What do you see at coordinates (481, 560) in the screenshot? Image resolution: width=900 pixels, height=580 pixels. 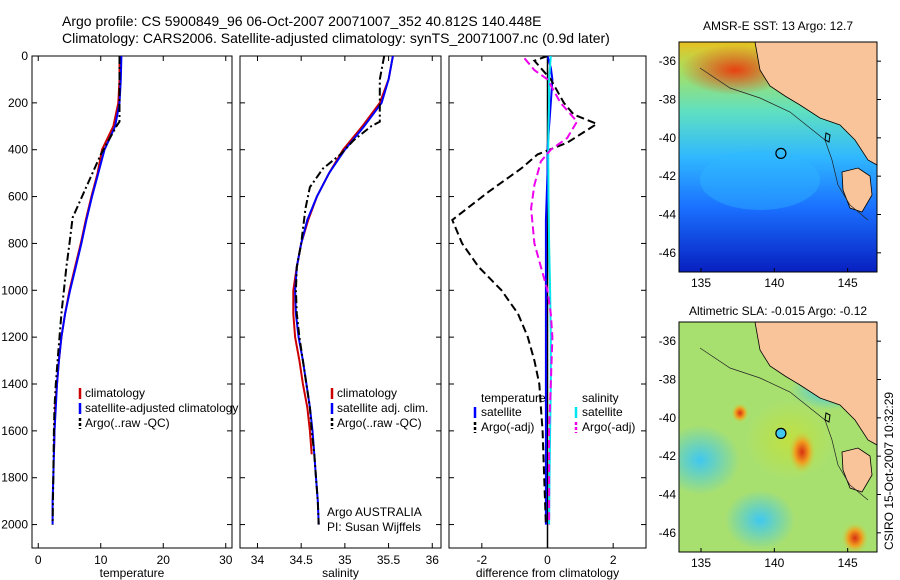 I see `difference-xtick-label: -2` at bounding box center [481, 560].